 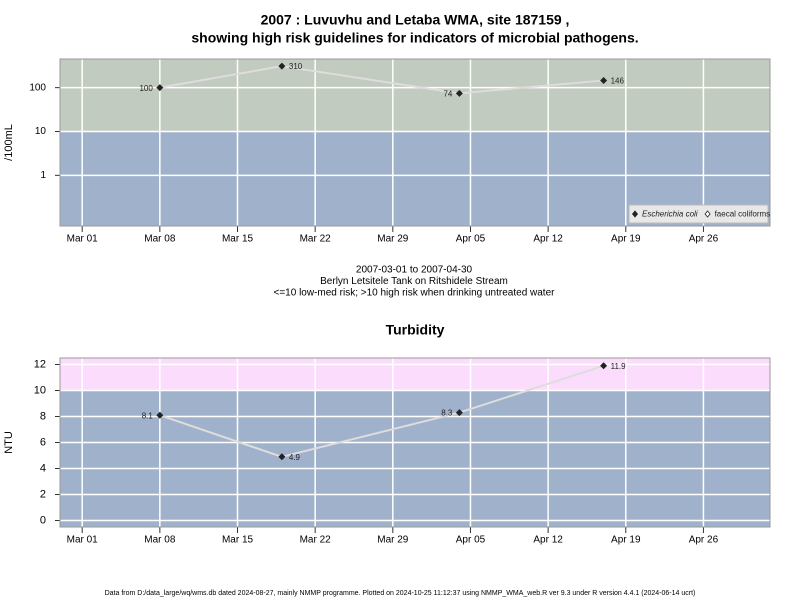 I want to click on data-label: 310, so click(x=296, y=66).